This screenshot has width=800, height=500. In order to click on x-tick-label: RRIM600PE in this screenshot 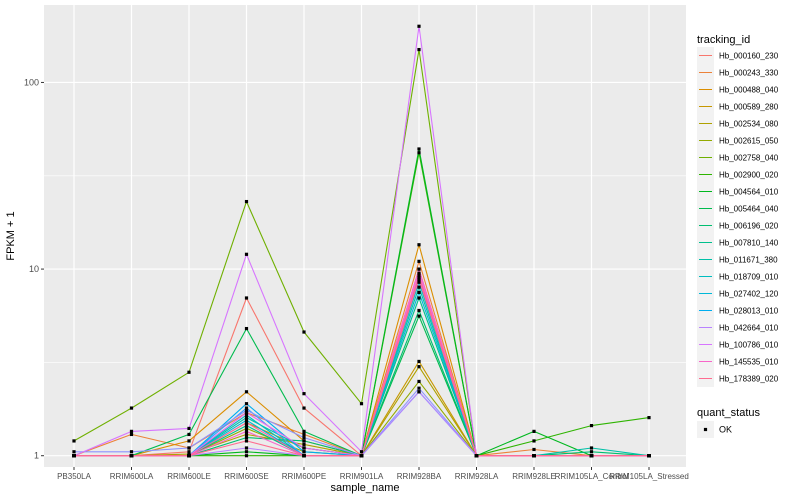, I will do `click(304, 476)`.